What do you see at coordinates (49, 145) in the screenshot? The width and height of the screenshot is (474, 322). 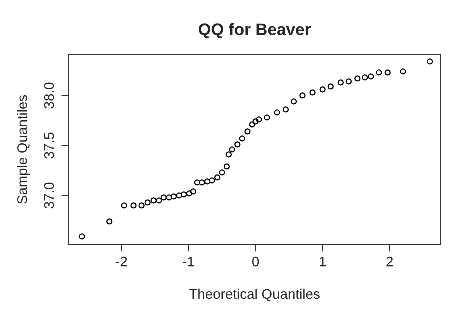 I see `y-tick-label: 37.5` at bounding box center [49, 145].